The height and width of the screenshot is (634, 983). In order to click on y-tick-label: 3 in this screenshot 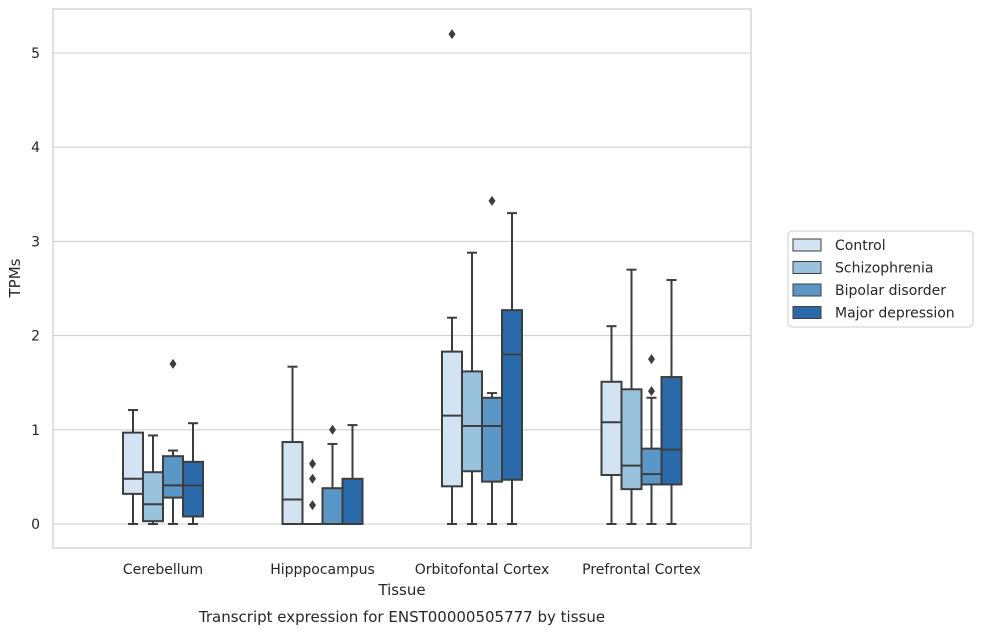, I will do `click(35, 242)`.